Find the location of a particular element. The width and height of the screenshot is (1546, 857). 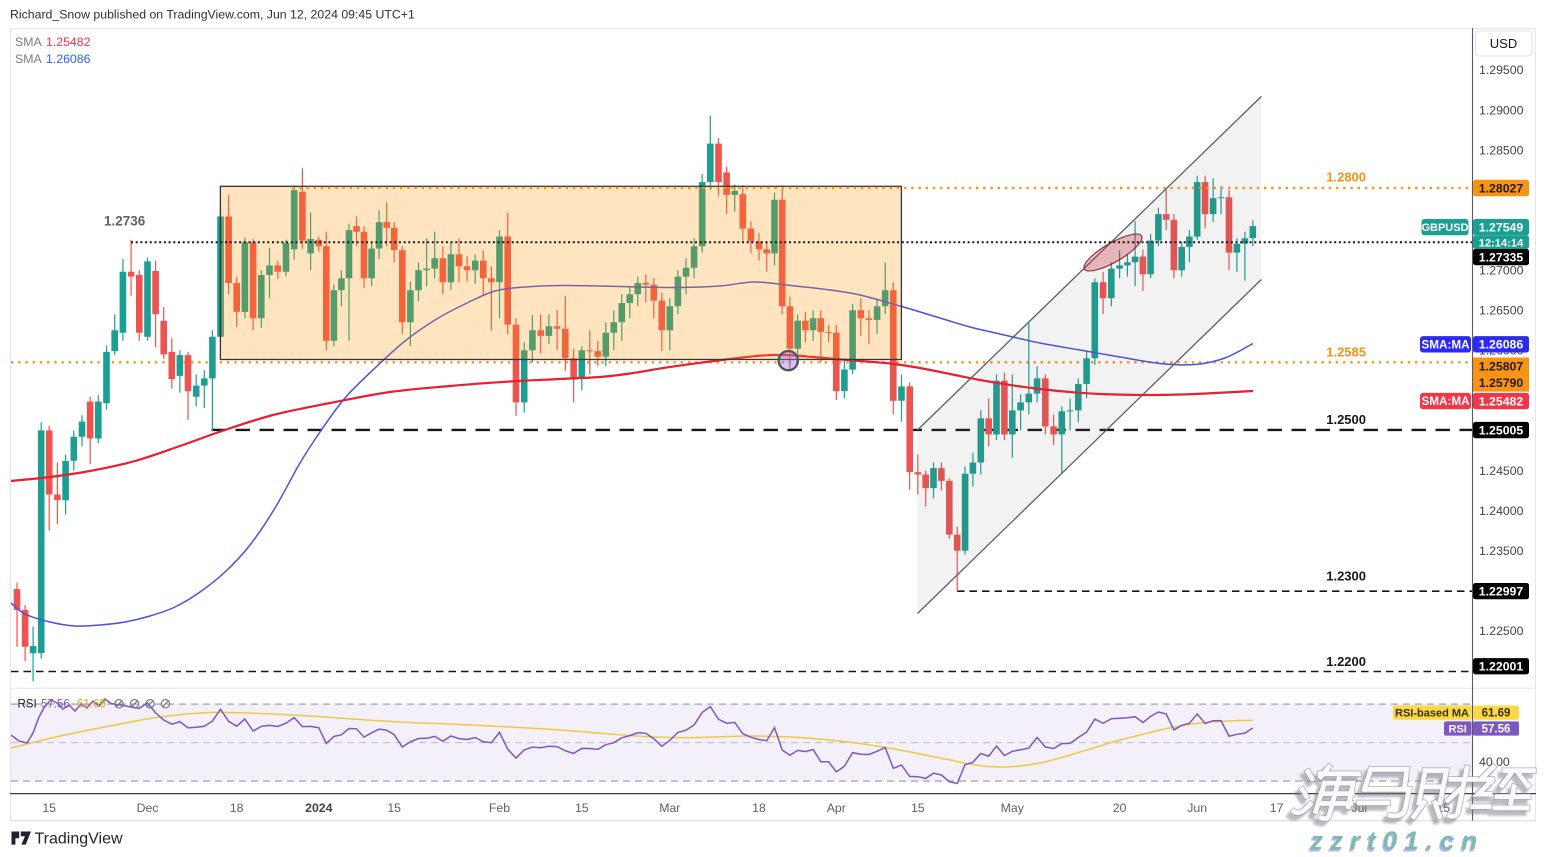

svg-text: Mar is located at coordinates (669, 808).